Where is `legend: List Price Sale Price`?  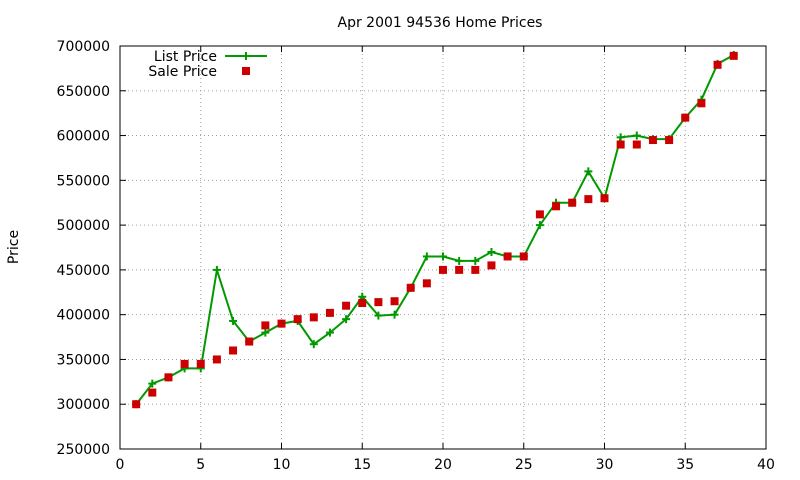
legend: List Price Sale Price is located at coordinates (207, 64).